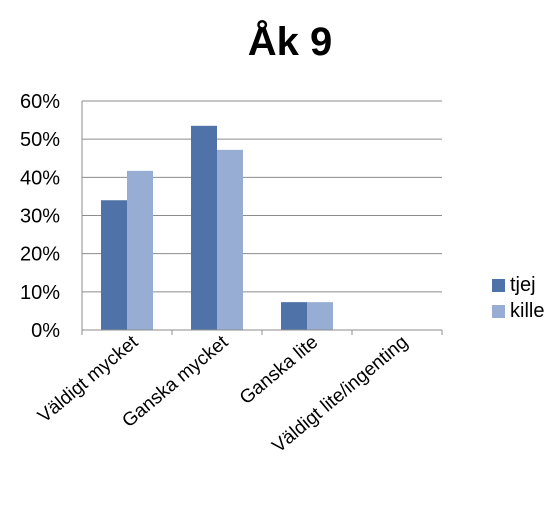 This screenshot has width=555, height=520. I want to click on y-tick-label: 20%, so click(40, 255).